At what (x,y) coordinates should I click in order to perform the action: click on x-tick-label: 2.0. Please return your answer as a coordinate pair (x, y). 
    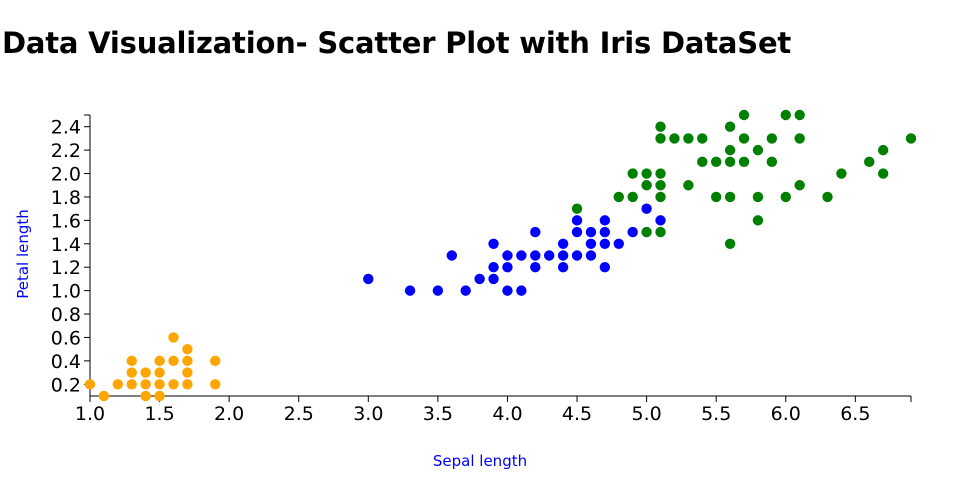
    Looking at the image, I should click on (229, 414).